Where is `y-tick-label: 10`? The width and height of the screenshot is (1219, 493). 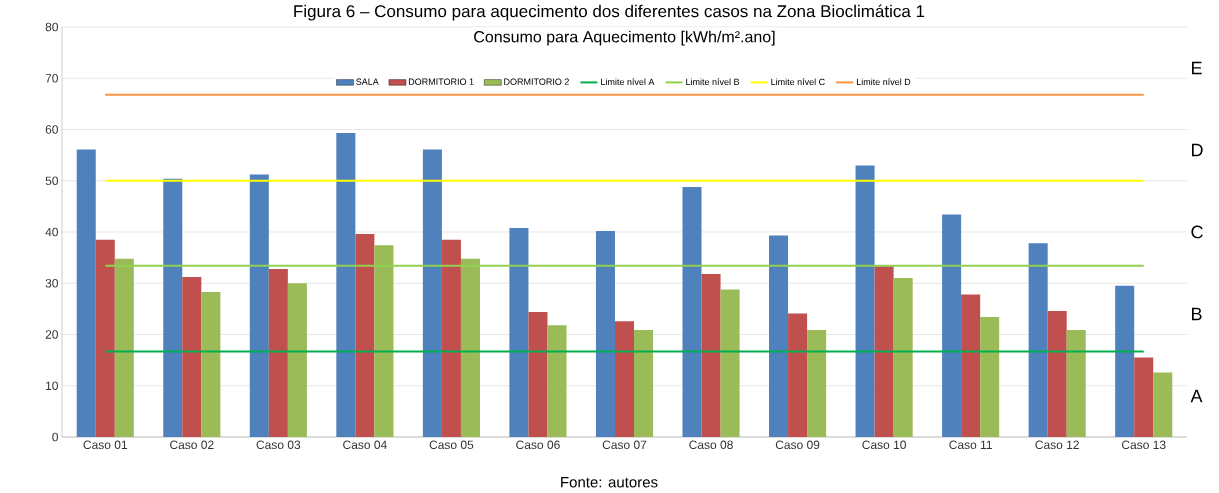
y-tick-label: 10 is located at coordinates (52, 385).